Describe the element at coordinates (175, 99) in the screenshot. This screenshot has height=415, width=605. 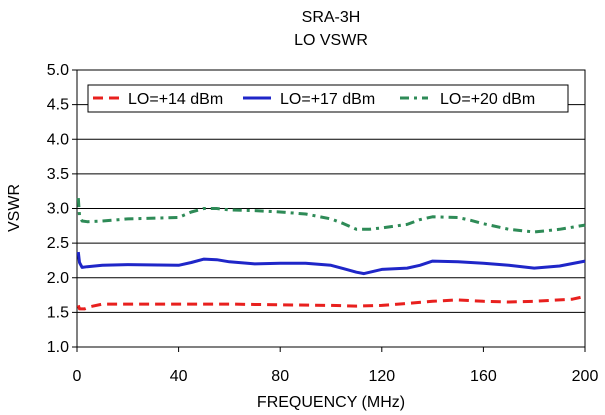
I see `legend-label-1: LO=+14 dBm` at that location.